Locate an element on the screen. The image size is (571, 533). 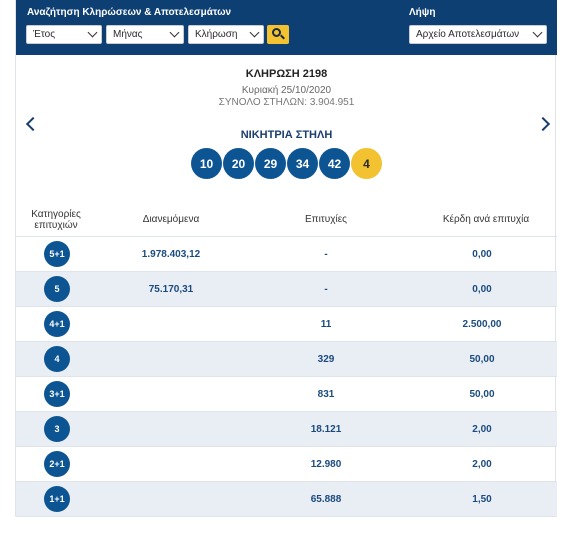
winning-column-title: ΝΙΚΗΤΡΙΑ ΣΤΗΛΗ is located at coordinates (286, 135).